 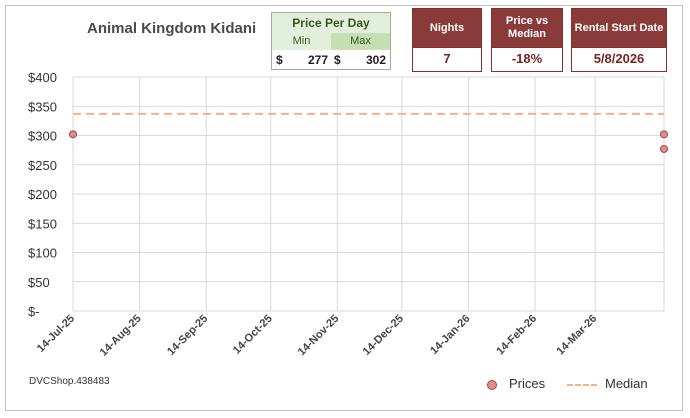 What do you see at coordinates (317, 60) in the screenshot?
I see `min-price-value: 277` at bounding box center [317, 60].